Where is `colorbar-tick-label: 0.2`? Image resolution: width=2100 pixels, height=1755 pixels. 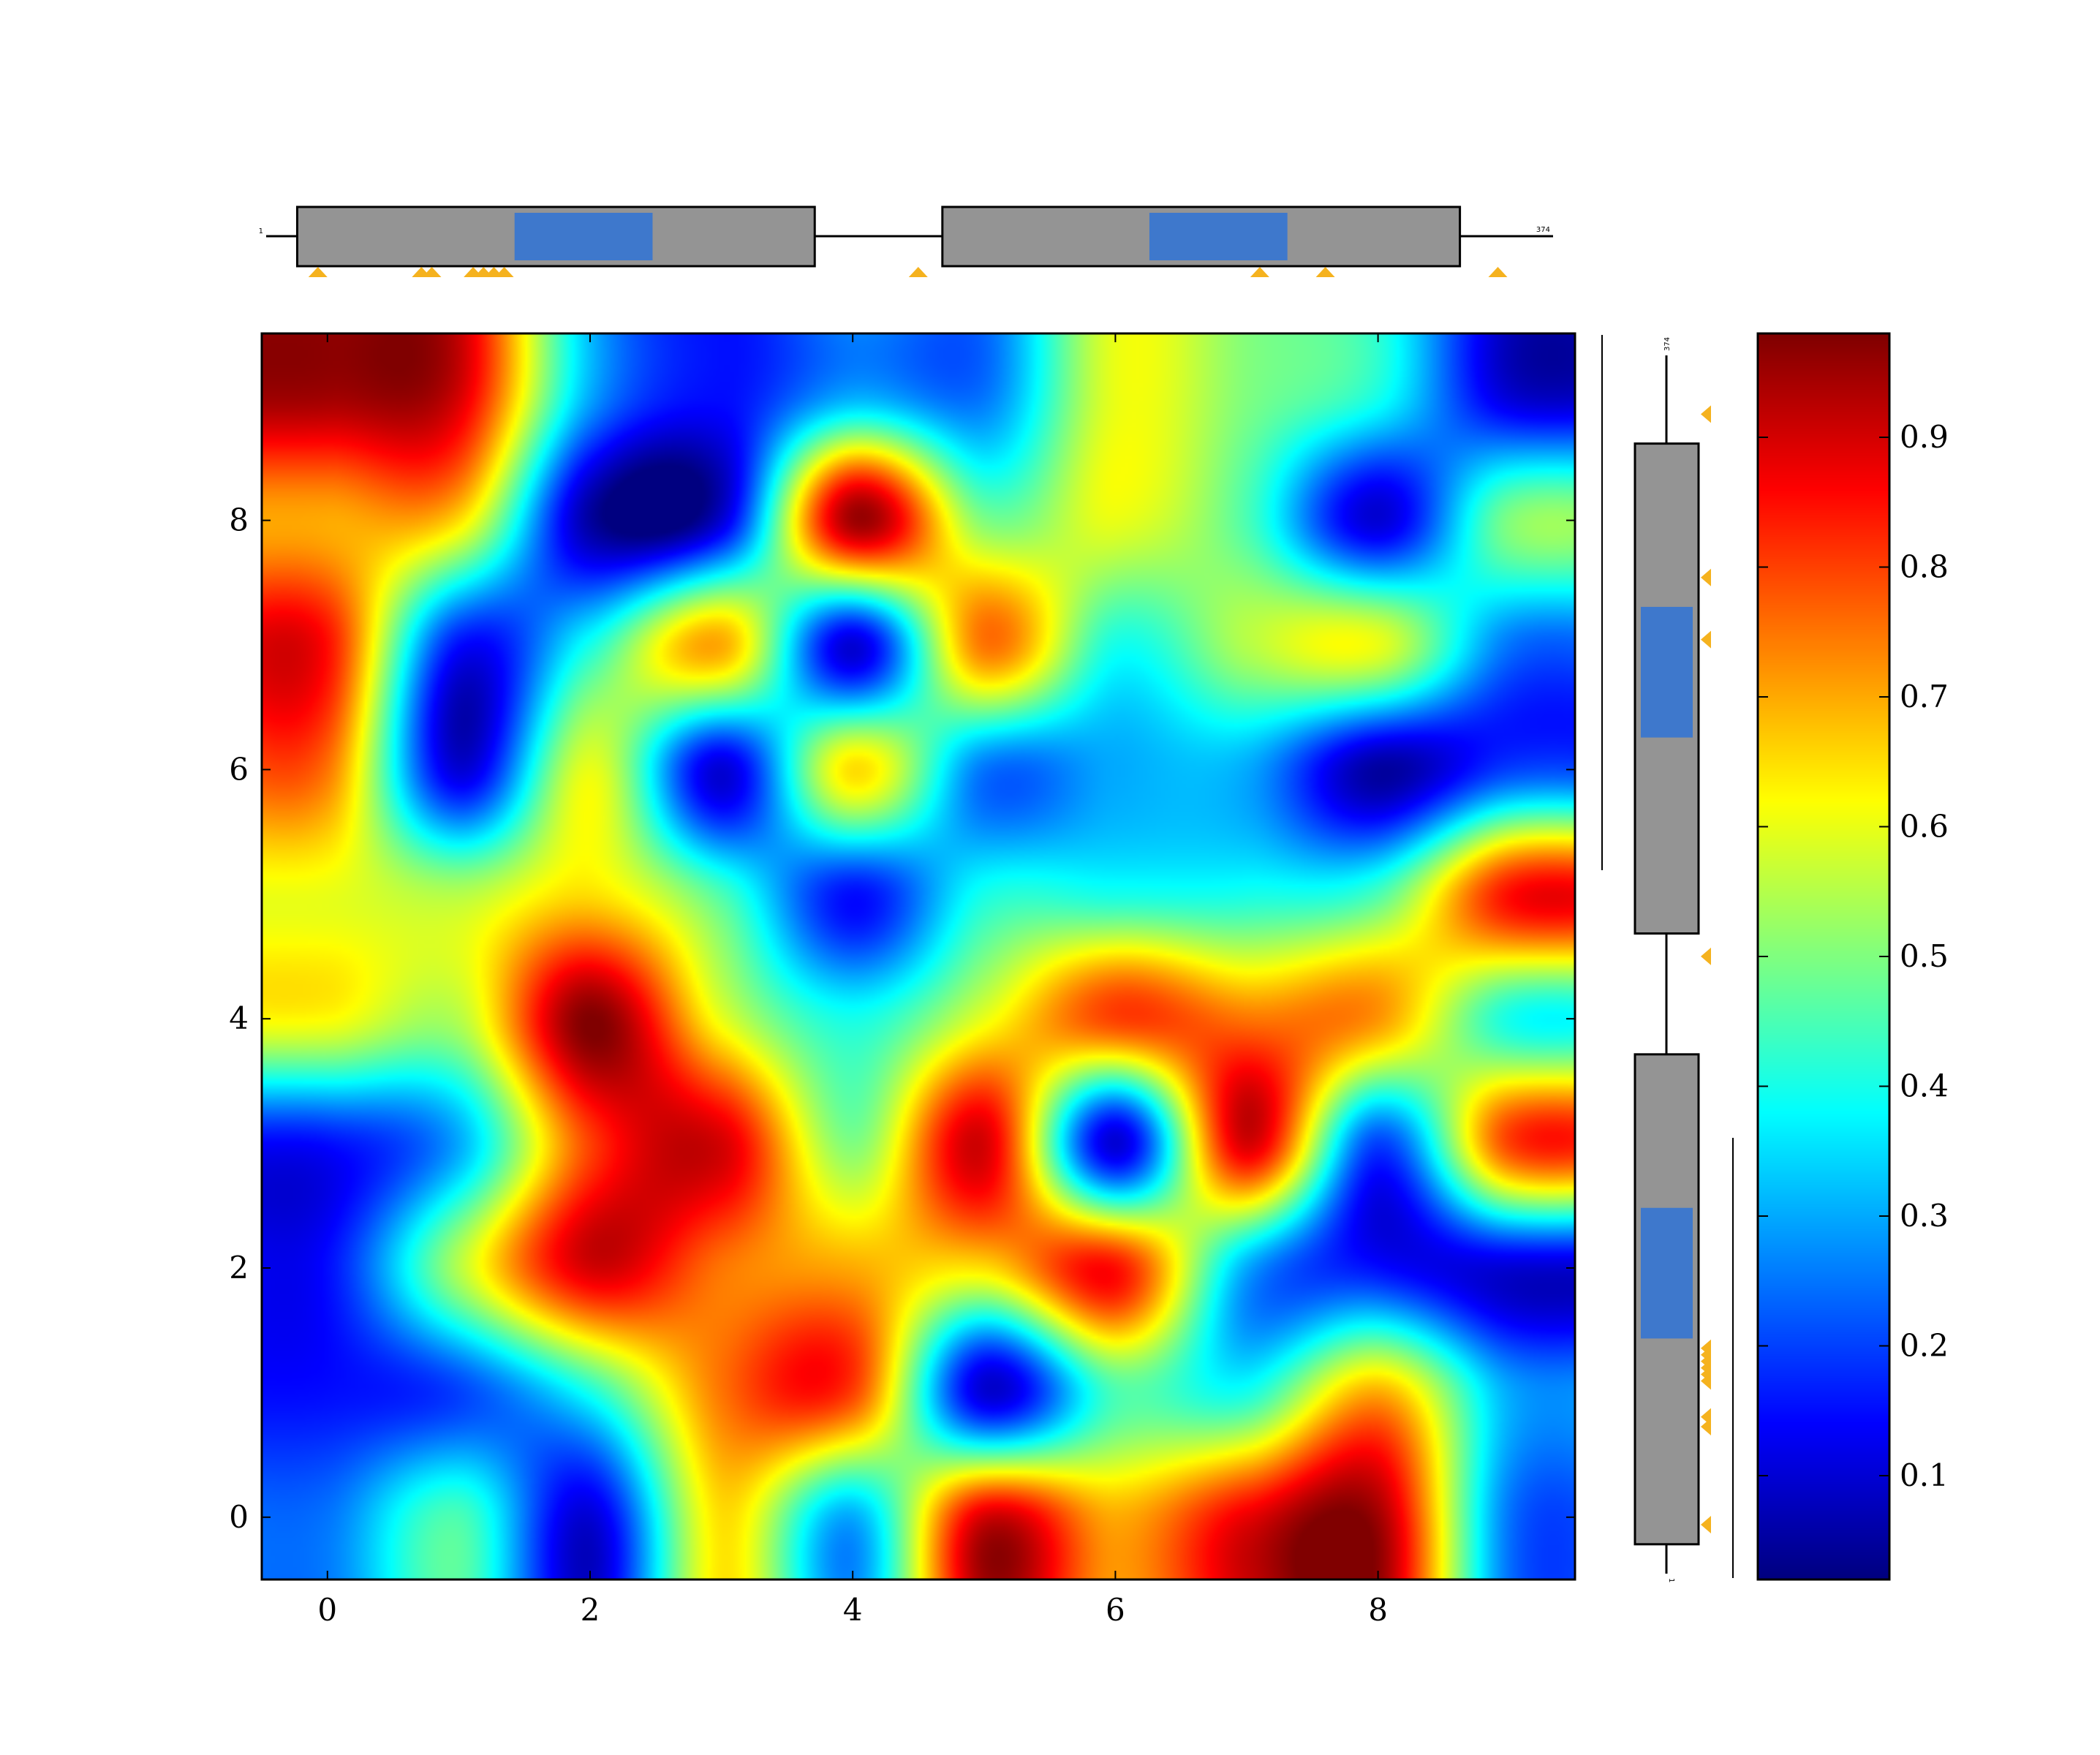
colorbar-tick-label: 0.2 is located at coordinates (1924, 1346).